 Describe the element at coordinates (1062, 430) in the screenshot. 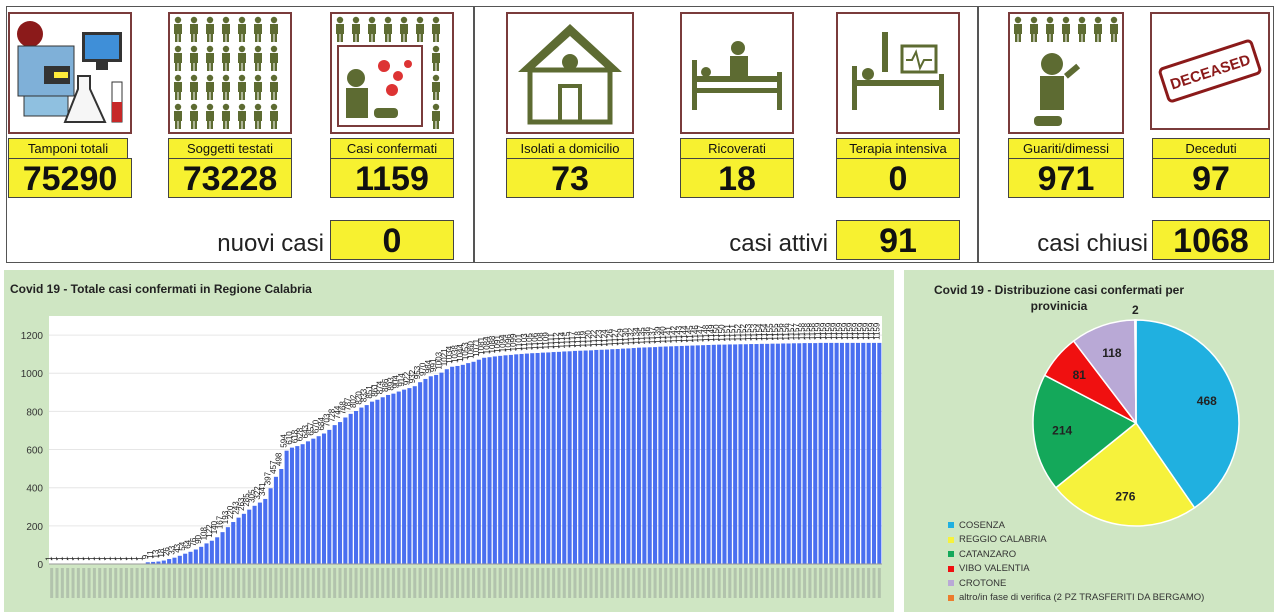

I see `pie-slice-label: 214` at that location.